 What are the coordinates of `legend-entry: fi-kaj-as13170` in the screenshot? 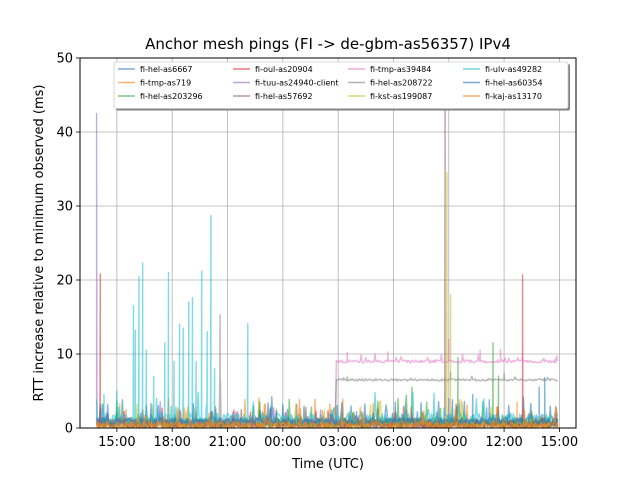 It's located at (513, 96).